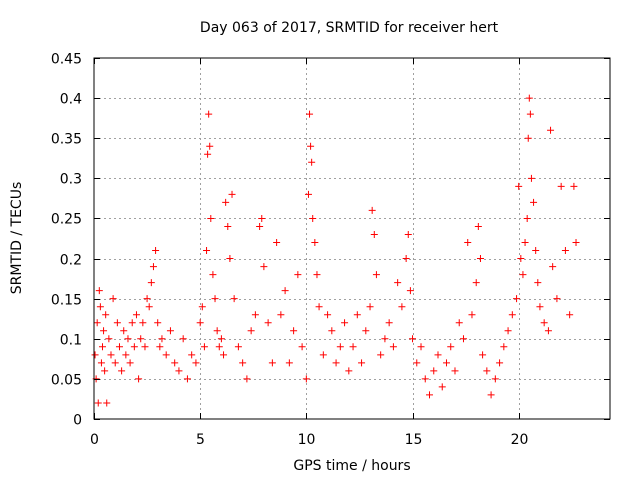  What do you see at coordinates (200, 440) in the screenshot?
I see `x-tick-label: 5` at bounding box center [200, 440].